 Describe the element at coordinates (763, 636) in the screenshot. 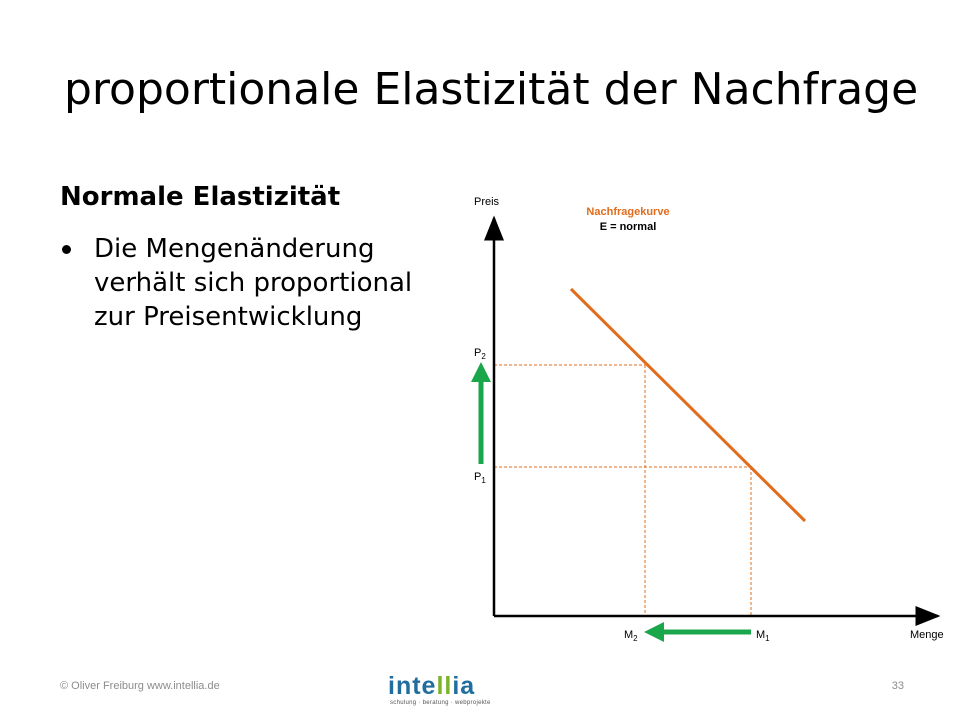

I see `quantity-label-m1: M1` at that location.